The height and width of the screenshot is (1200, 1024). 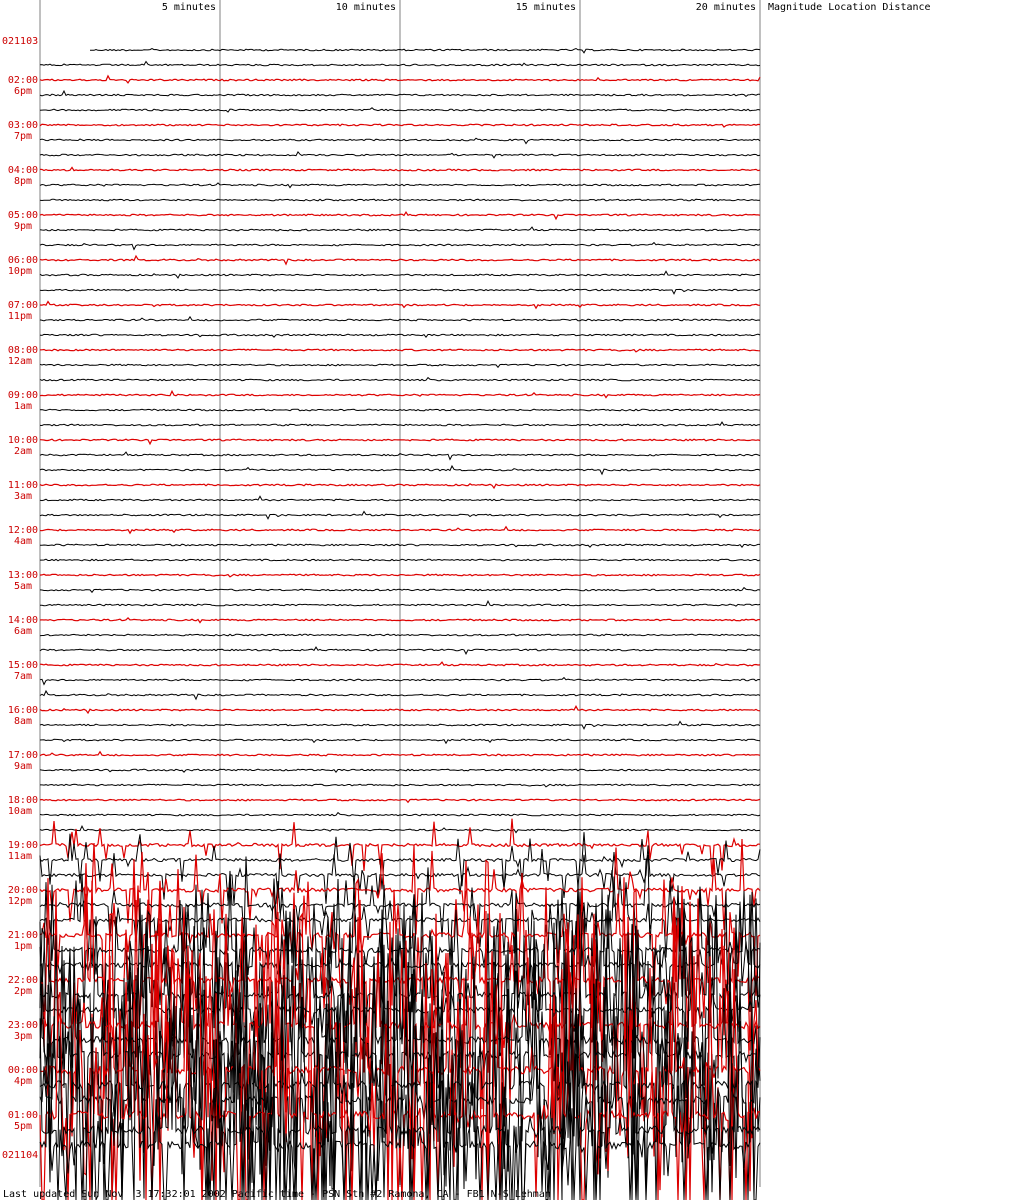 I want to click on hour-label-local: 4pm, so click(x=23, y=1081).